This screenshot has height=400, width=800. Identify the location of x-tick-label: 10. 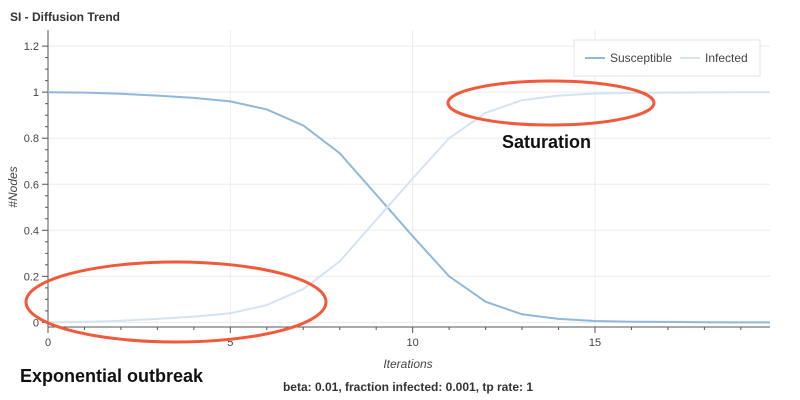
(413, 343).